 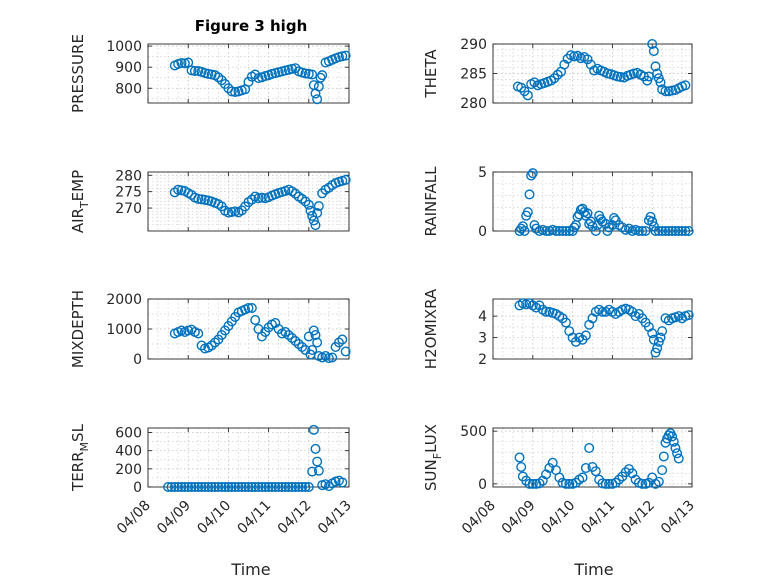 I want to click on y-tick-label: 1000, so click(x=124, y=330).